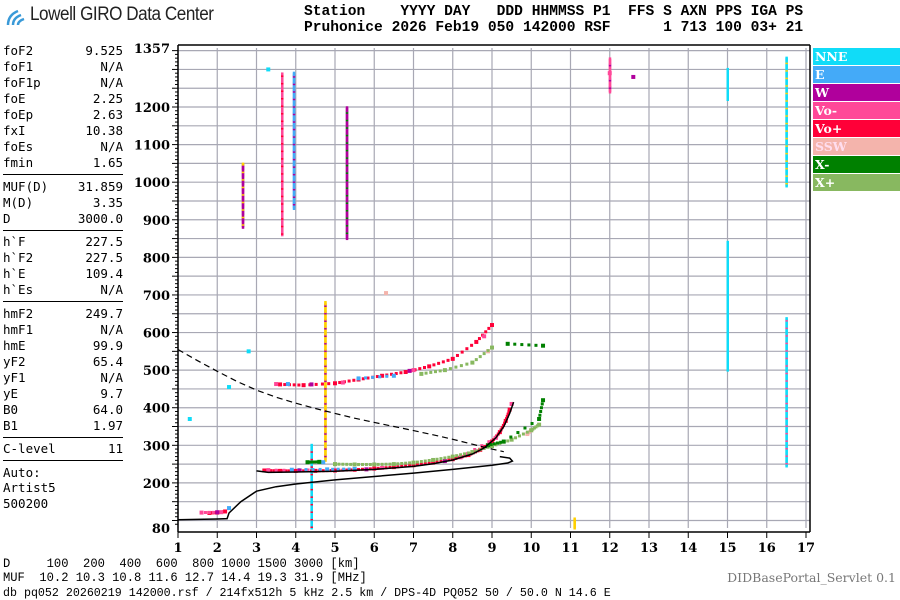 The height and width of the screenshot is (600, 900). What do you see at coordinates (18, 313) in the screenshot?
I see `param-label: hmF2` at bounding box center [18, 313].